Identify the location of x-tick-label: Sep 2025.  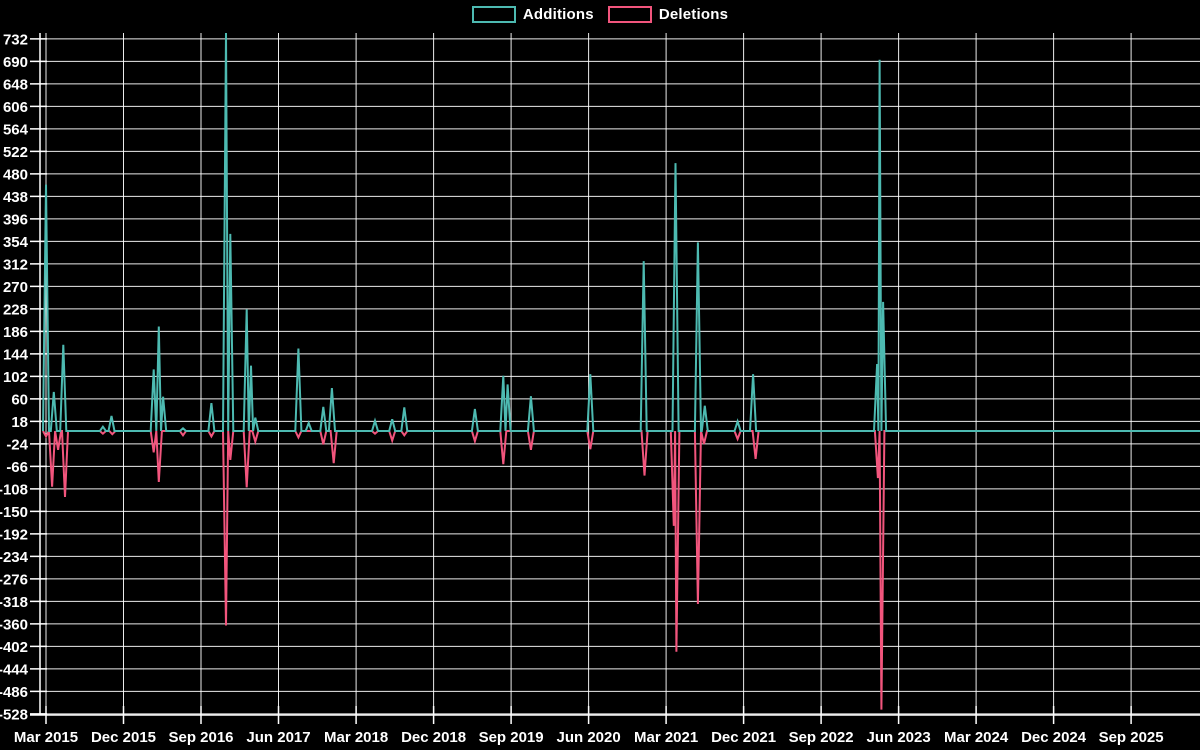
(1131, 737).